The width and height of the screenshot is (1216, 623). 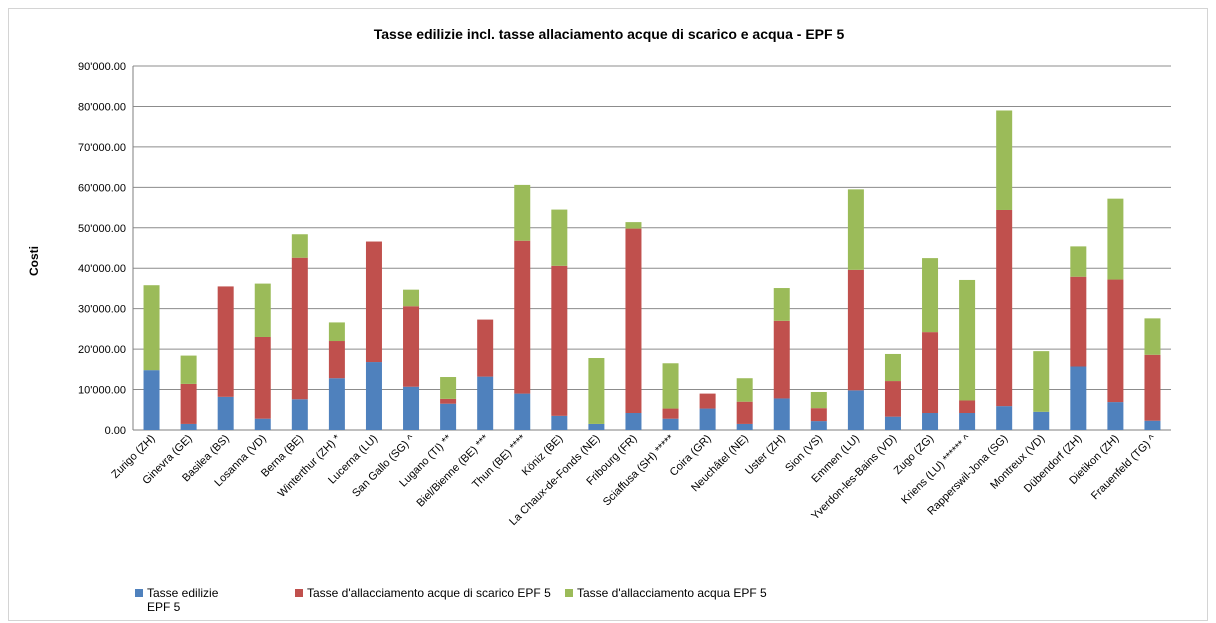 I want to click on x-tick-label: Sciaffusa (SH) *****, so click(x=639, y=470).